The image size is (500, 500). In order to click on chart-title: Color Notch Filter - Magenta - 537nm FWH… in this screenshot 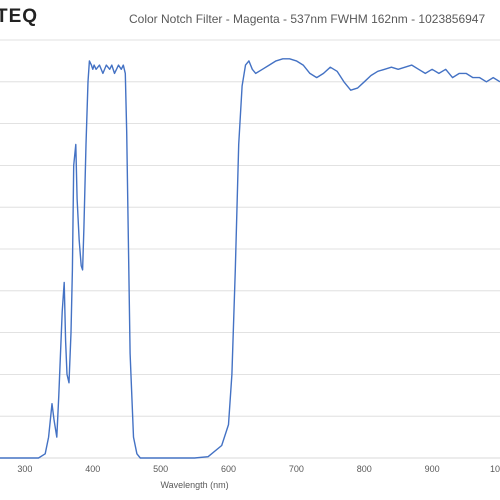, I will do `click(307, 19)`.